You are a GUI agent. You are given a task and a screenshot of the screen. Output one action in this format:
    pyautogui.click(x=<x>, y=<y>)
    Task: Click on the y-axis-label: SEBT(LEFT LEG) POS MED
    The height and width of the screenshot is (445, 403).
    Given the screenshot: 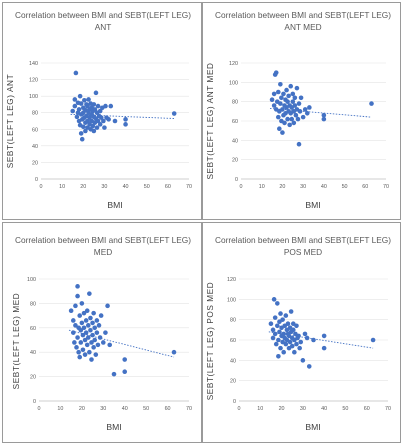 What is the action you would take?
    pyautogui.click(x=210, y=341)
    